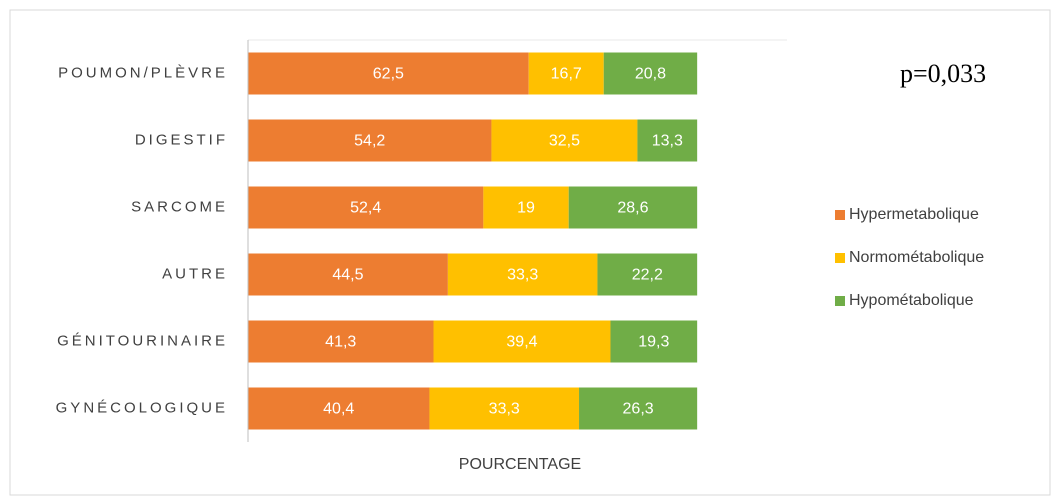 This screenshot has height=501, width=1057. I want to click on data-label: 44,5, so click(347, 275).